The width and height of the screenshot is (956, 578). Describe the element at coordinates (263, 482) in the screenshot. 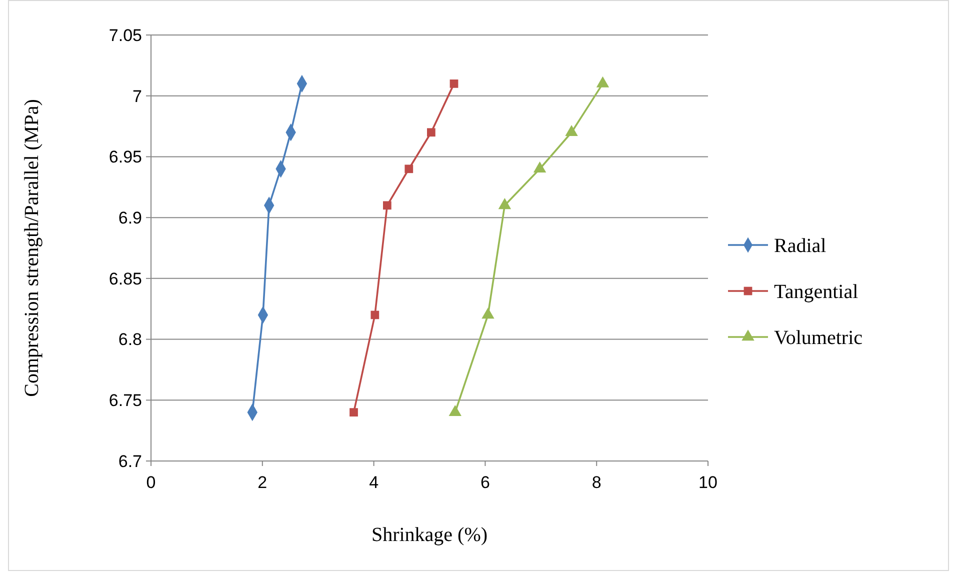

I see `x-tick-label: 2` at that location.